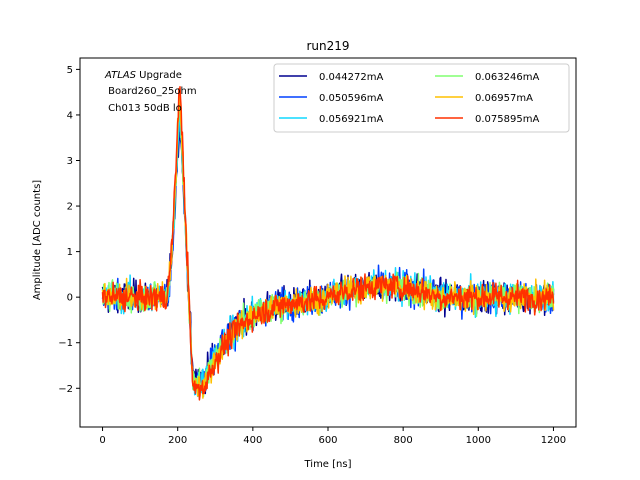  I want to click on x-tick-label: 600, so click(327, 440).